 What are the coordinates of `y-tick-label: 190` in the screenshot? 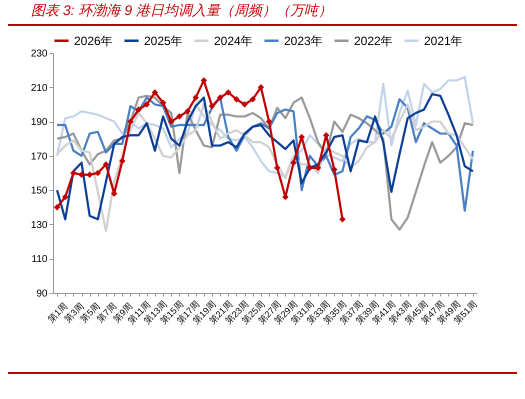 It's located at (39, 122).